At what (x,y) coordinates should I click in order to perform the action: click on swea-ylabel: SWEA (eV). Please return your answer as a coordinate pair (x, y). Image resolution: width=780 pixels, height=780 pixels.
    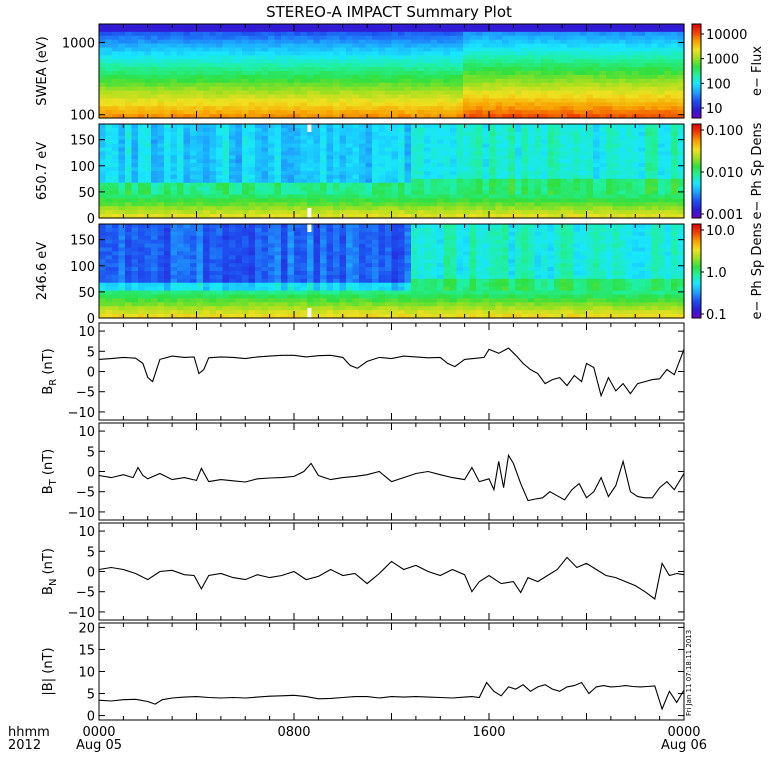
    Looking at the image, I should click on (42, 70).